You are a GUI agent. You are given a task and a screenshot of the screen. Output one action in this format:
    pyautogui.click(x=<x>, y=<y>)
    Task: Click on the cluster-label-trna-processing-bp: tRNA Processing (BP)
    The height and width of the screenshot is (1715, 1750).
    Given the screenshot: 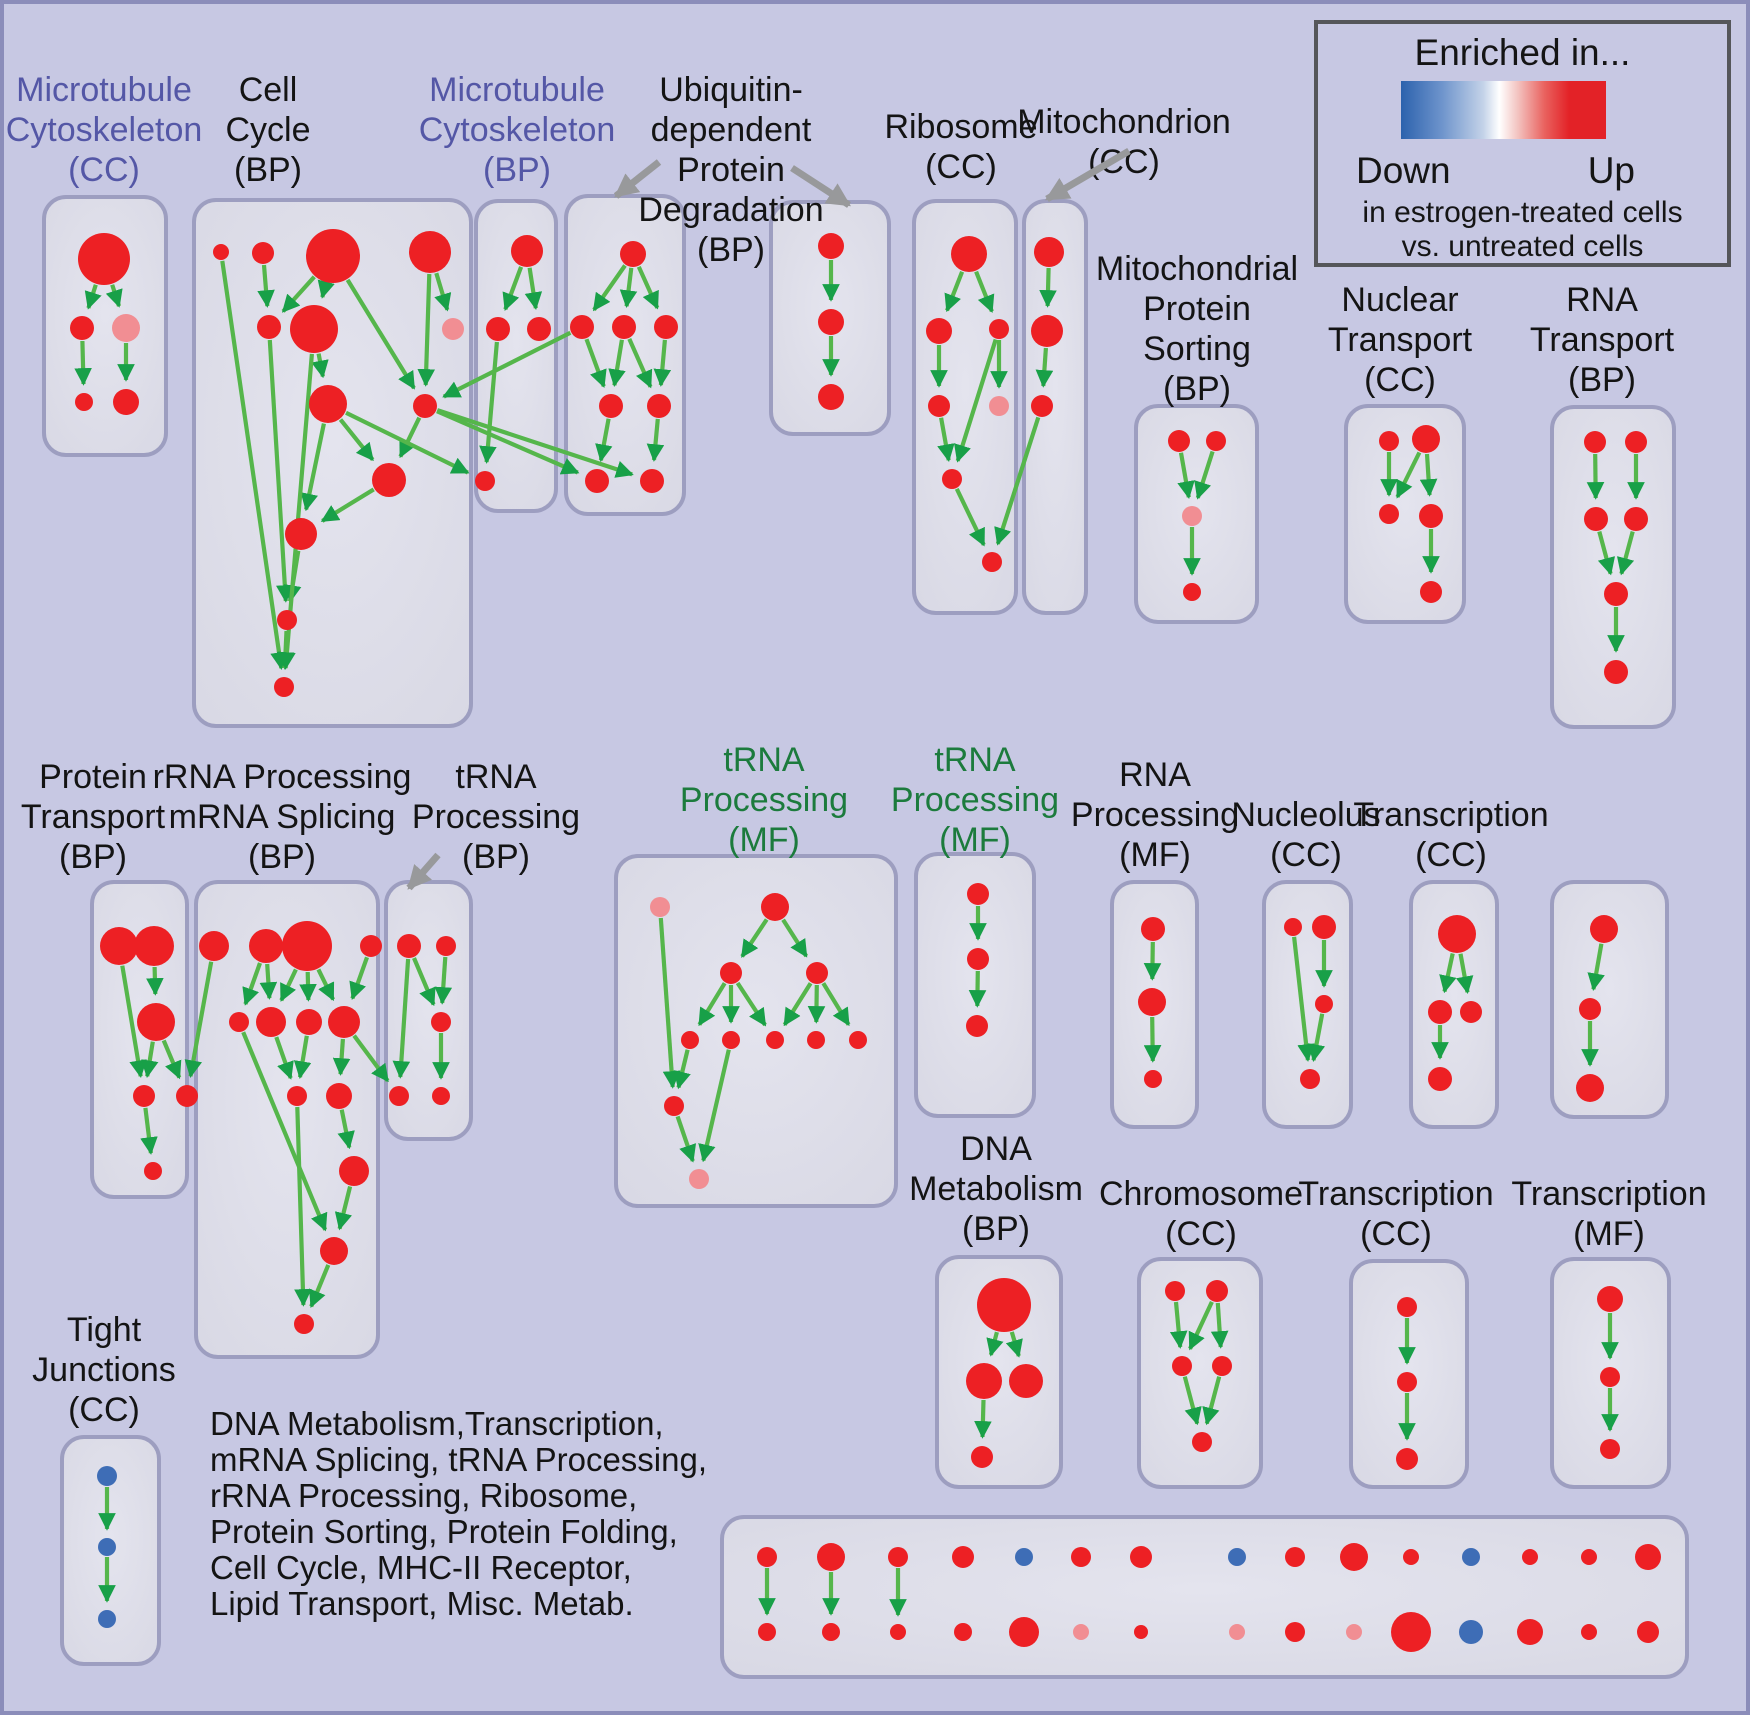 What is the action you would take?
    pyautogui.click(x=496, y=817)
    